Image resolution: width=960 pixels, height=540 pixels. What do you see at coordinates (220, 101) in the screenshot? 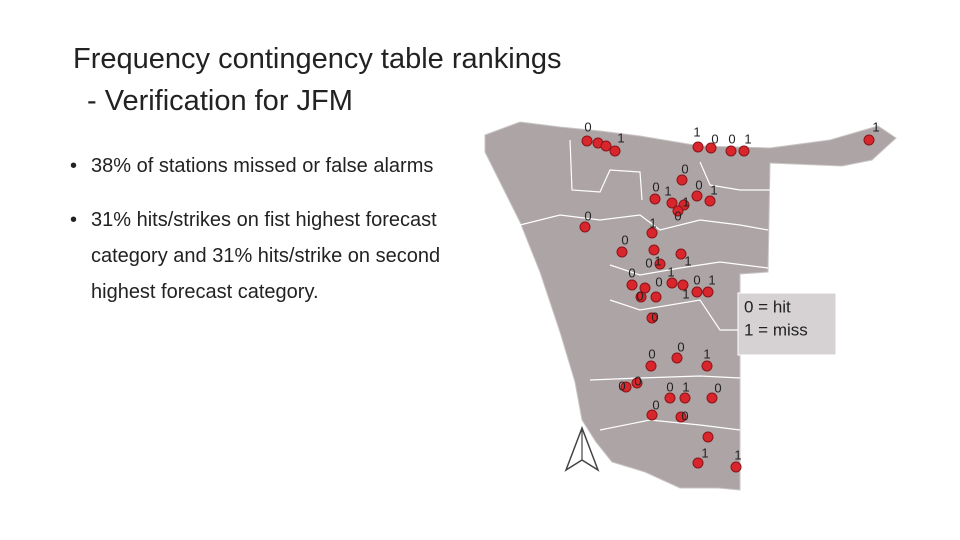
I see `title-line: - Verification for JFM` at bounding box center [220, 101].